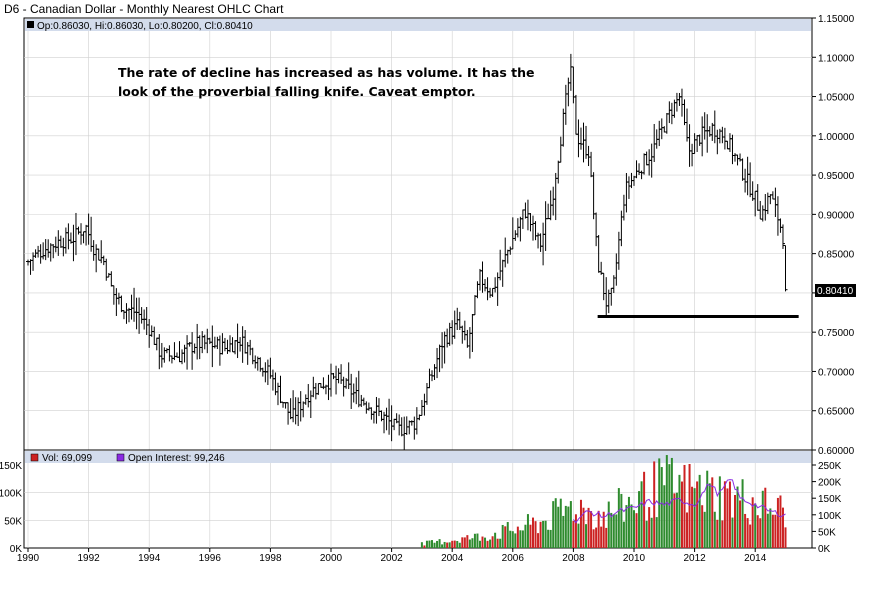 This screenshot has height=612, width=880. Describe the element at coordinates (836, 98) in the screenshot. I see `price-tick-label: 1.05000` at that location.